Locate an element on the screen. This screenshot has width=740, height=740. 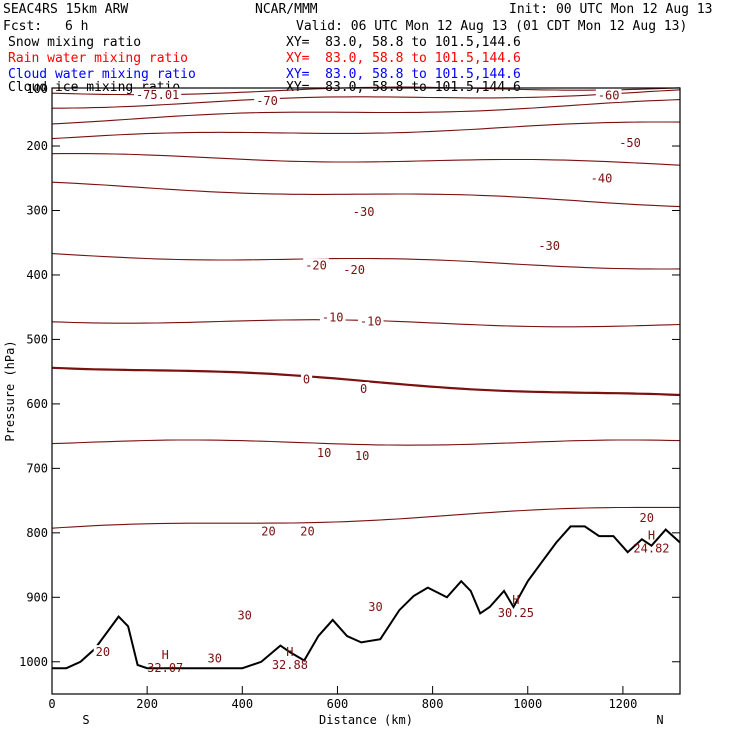
end-label-right: N is located at coordinates (659, 720).